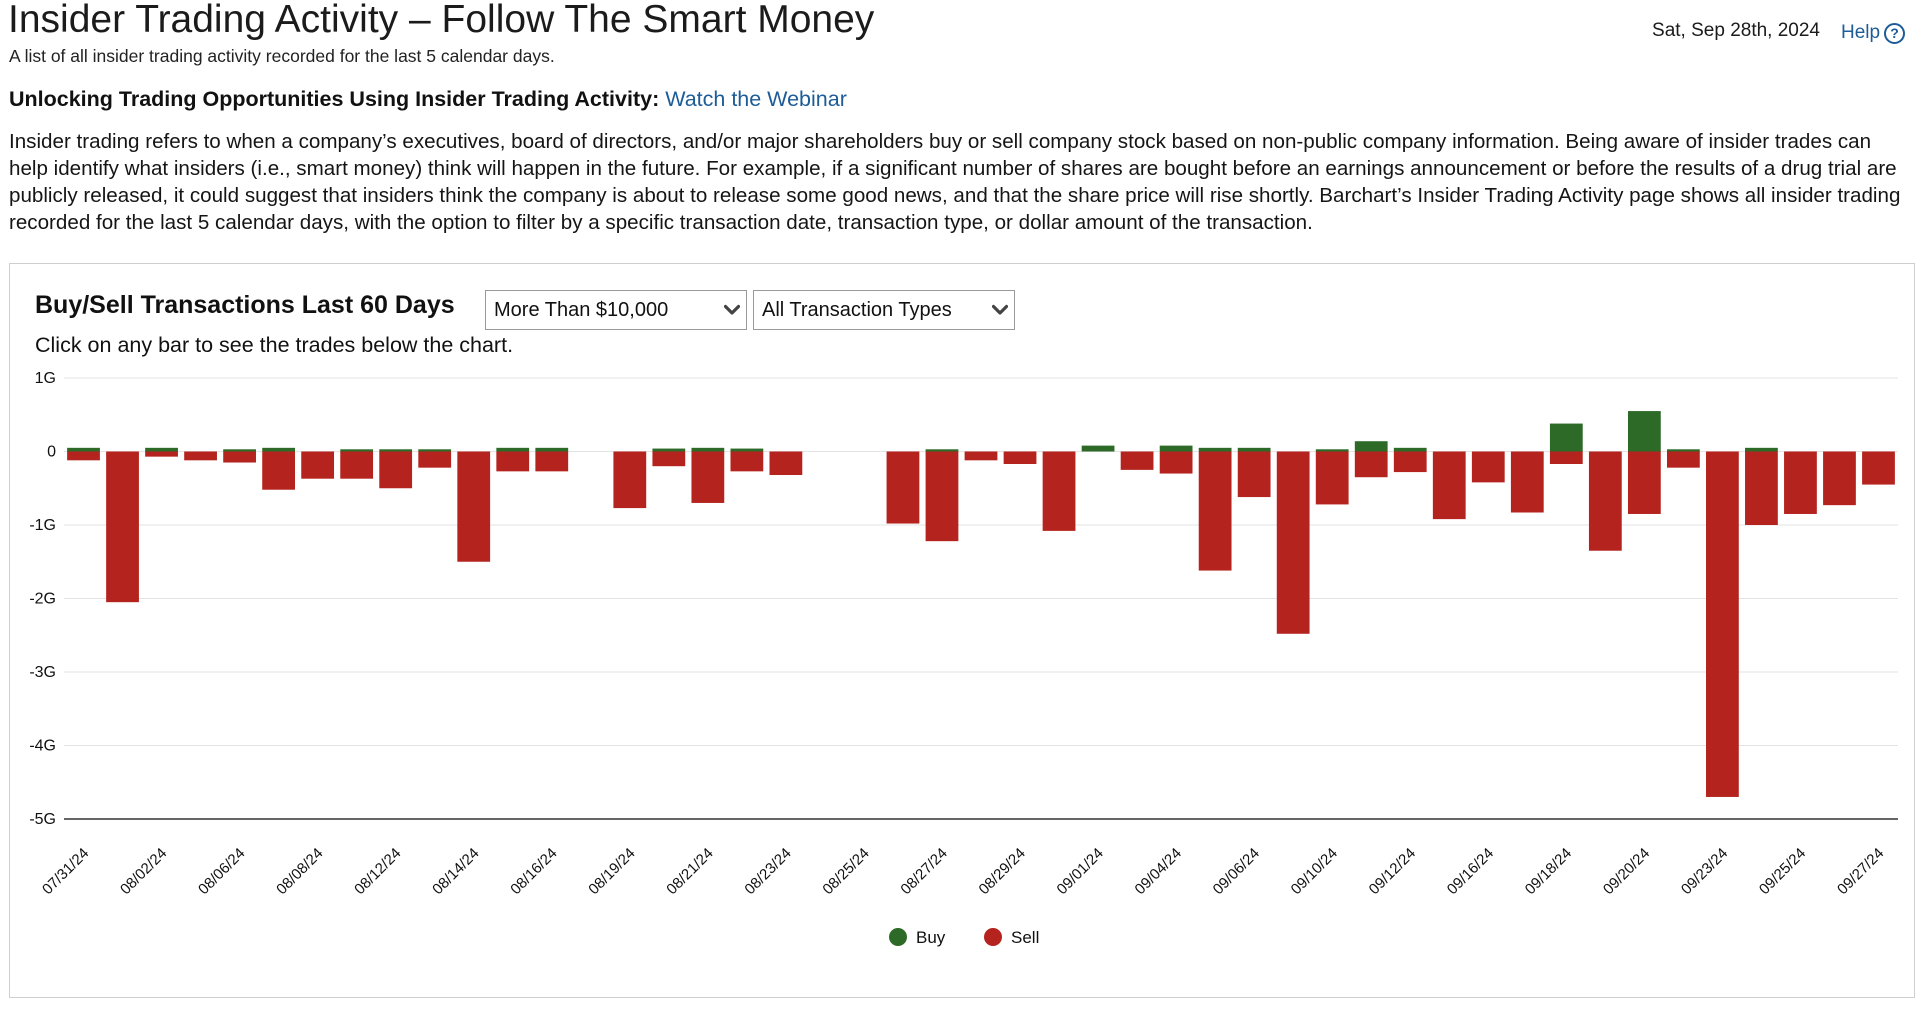  I want to click on sell-bar: 08/01/24, so click(122, 527).